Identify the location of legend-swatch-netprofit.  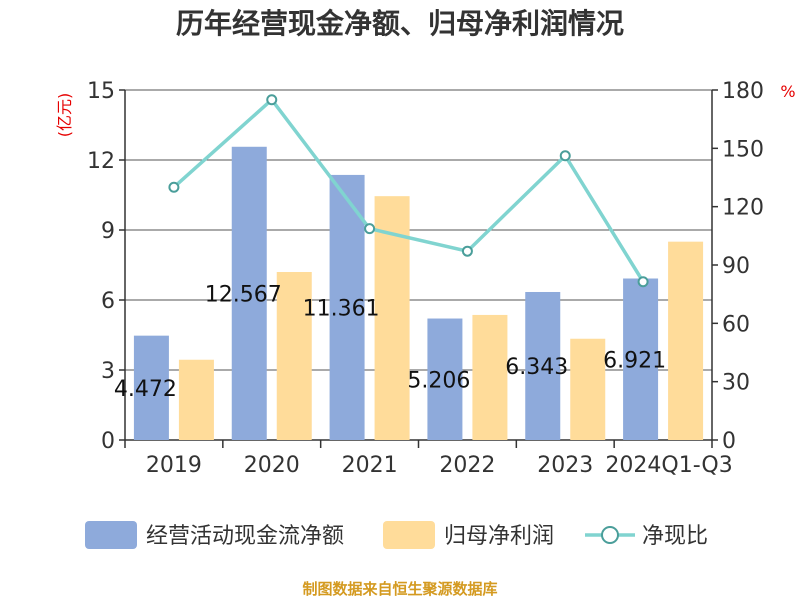
(409, 535).